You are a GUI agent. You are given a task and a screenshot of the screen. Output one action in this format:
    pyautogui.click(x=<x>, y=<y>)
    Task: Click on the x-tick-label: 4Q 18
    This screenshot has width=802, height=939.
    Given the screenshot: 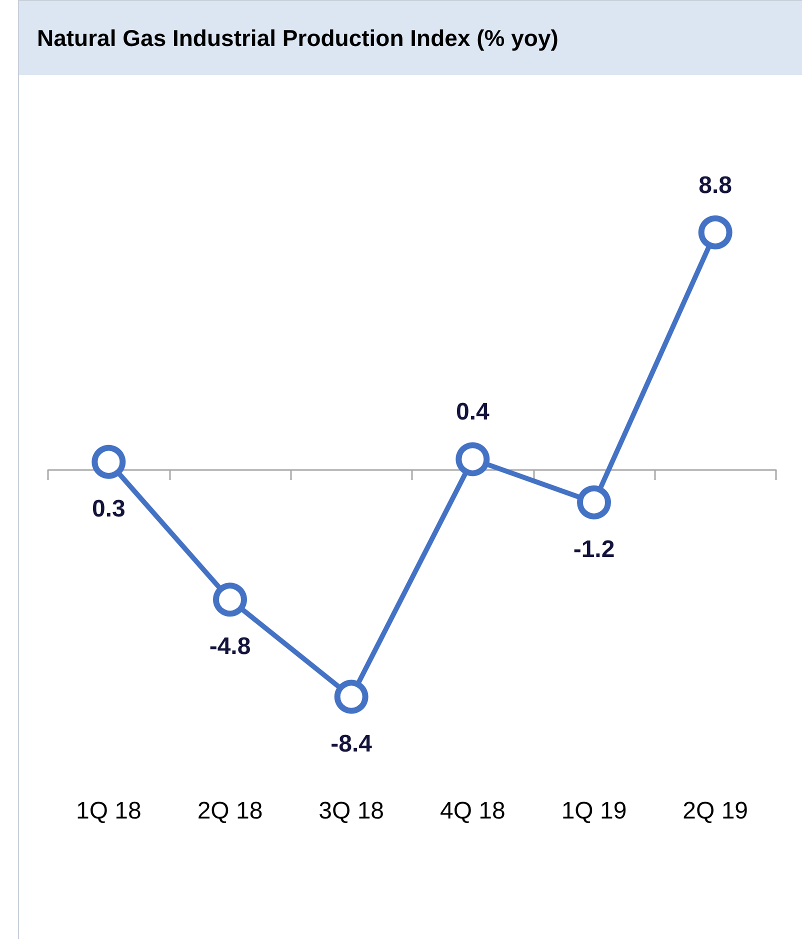 What is the action you would take?
    pyautogui.click(x=473, y=811)
    